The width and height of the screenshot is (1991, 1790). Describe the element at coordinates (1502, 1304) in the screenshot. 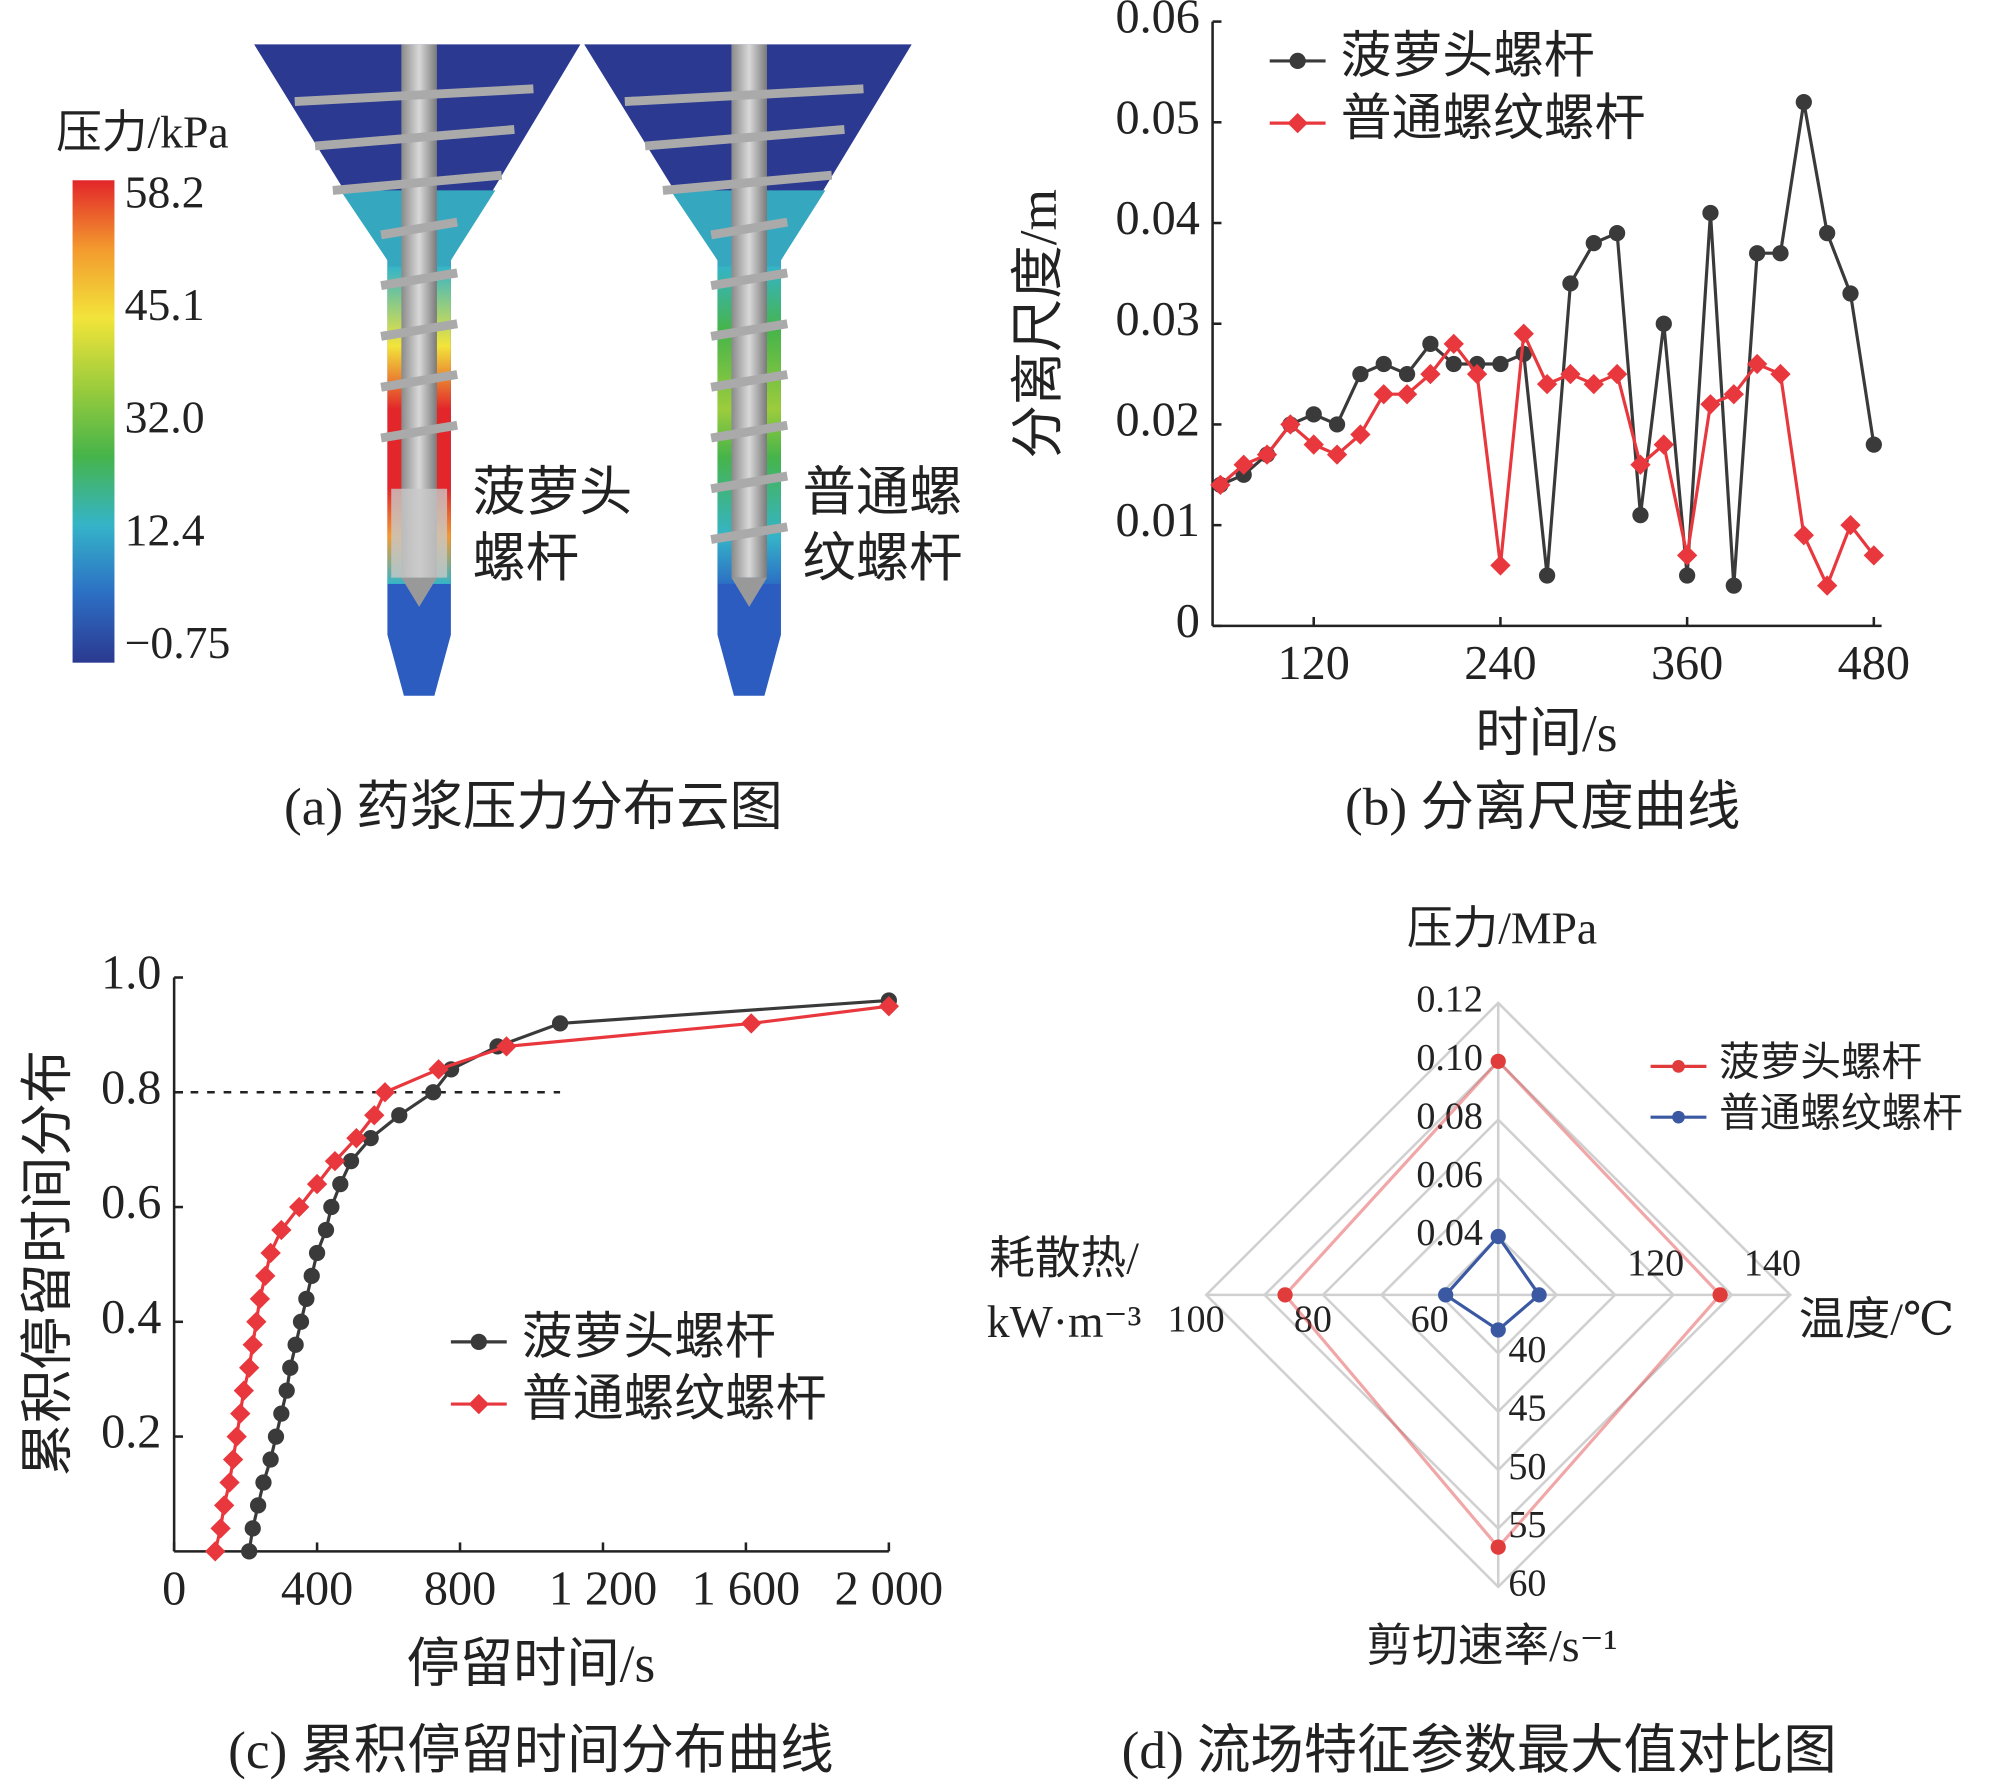

I see `radar-line` at that location.